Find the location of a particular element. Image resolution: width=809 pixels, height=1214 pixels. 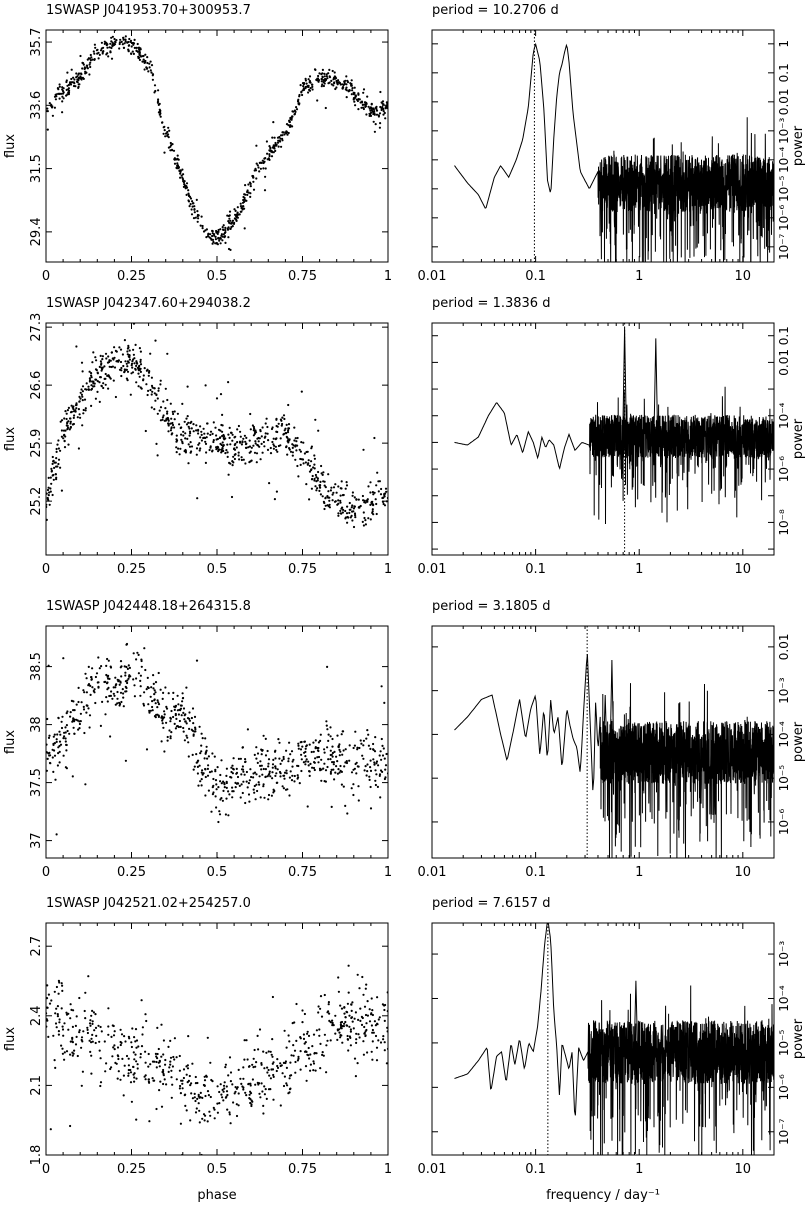

y-tick-label: 29.4 is located at coordinates (36, 231).